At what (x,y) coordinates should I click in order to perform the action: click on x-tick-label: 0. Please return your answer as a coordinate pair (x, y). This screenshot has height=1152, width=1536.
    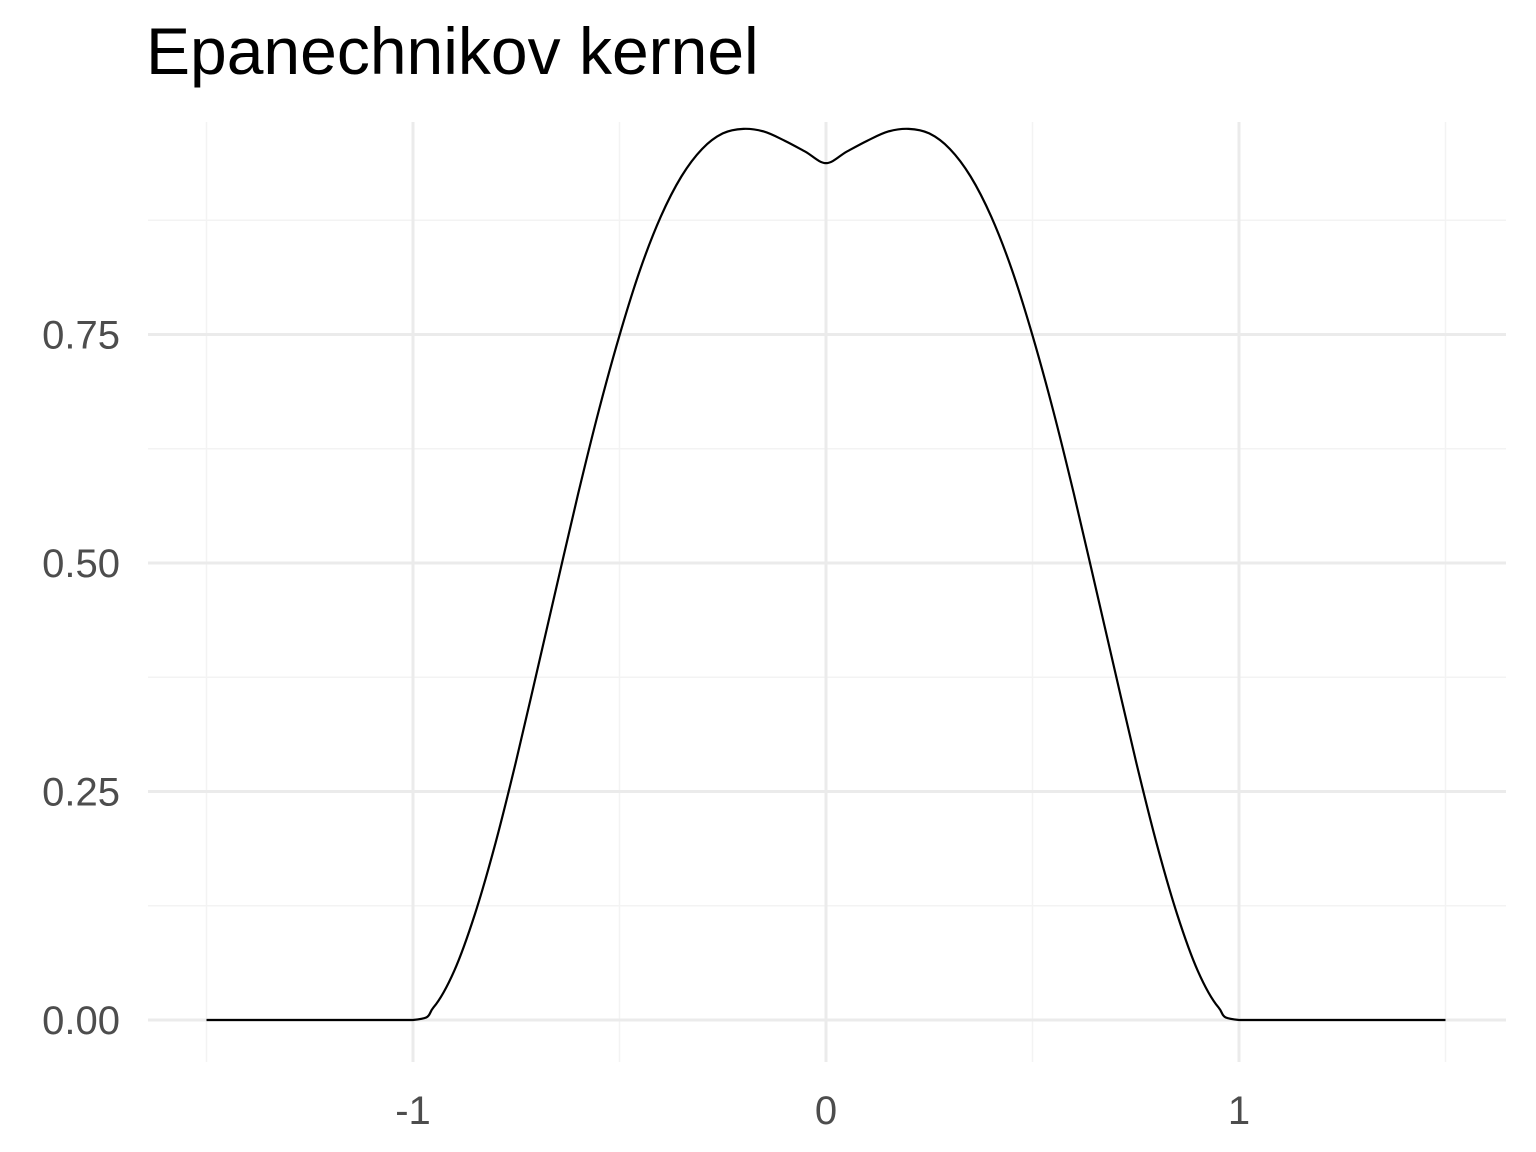
    Looking at the image, I should click on (826, 1111).